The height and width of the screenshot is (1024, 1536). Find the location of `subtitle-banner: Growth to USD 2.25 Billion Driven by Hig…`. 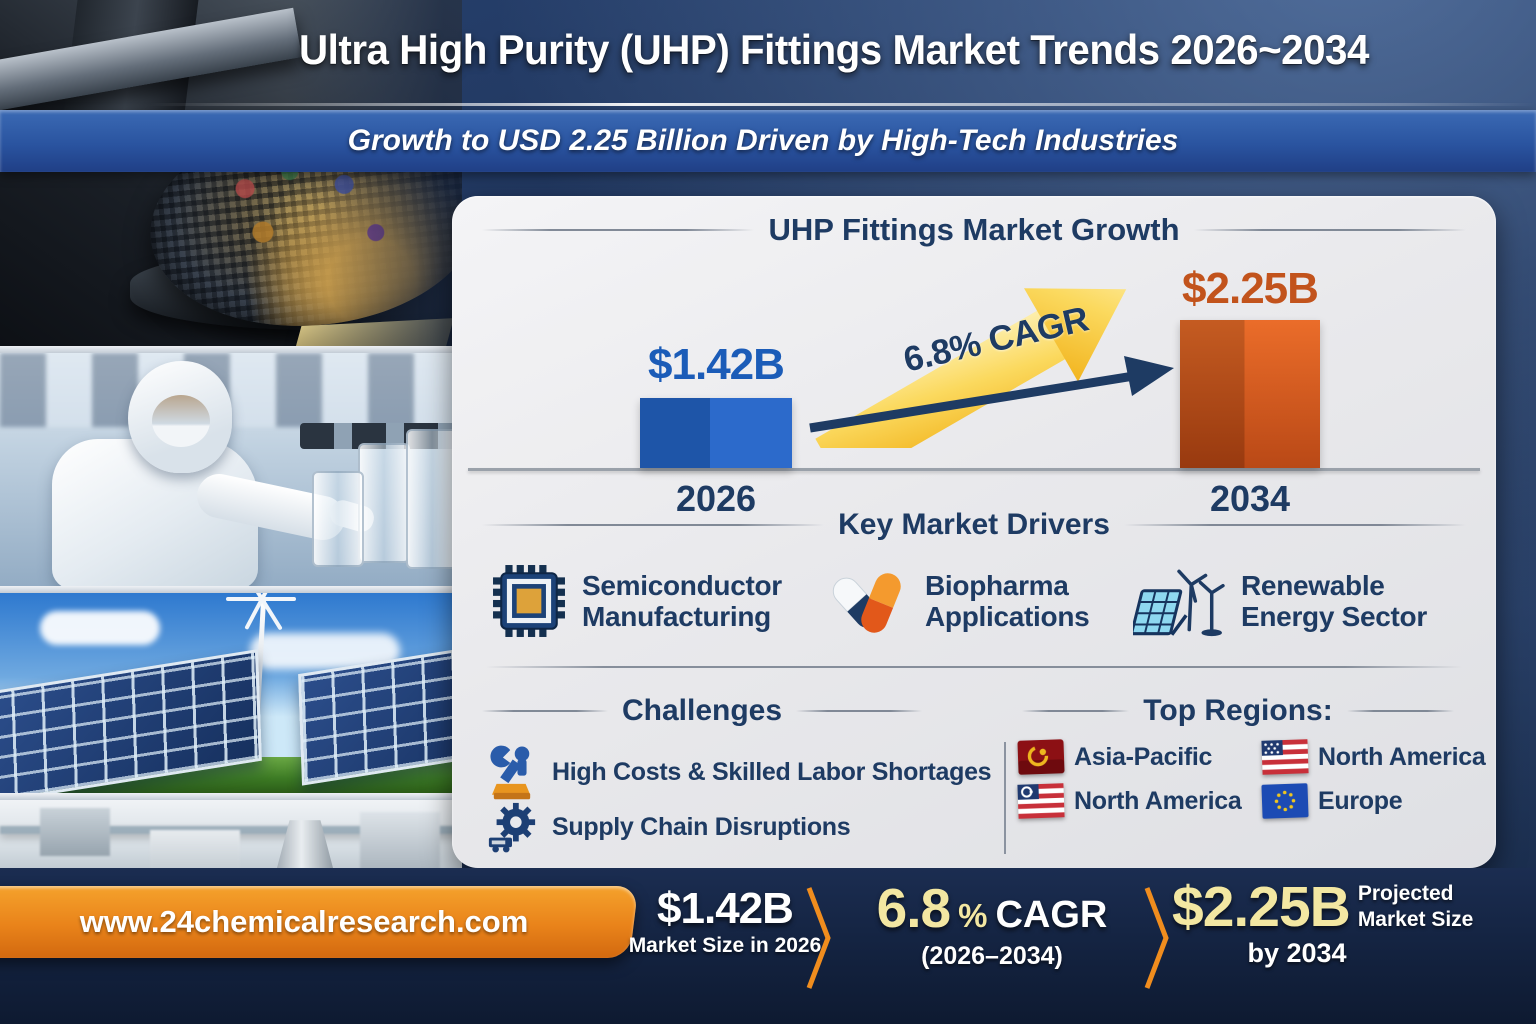

subtitle-banner: Growth to USD 2.25 Billion Driven by Hig… is located at coordinates (768, 141).